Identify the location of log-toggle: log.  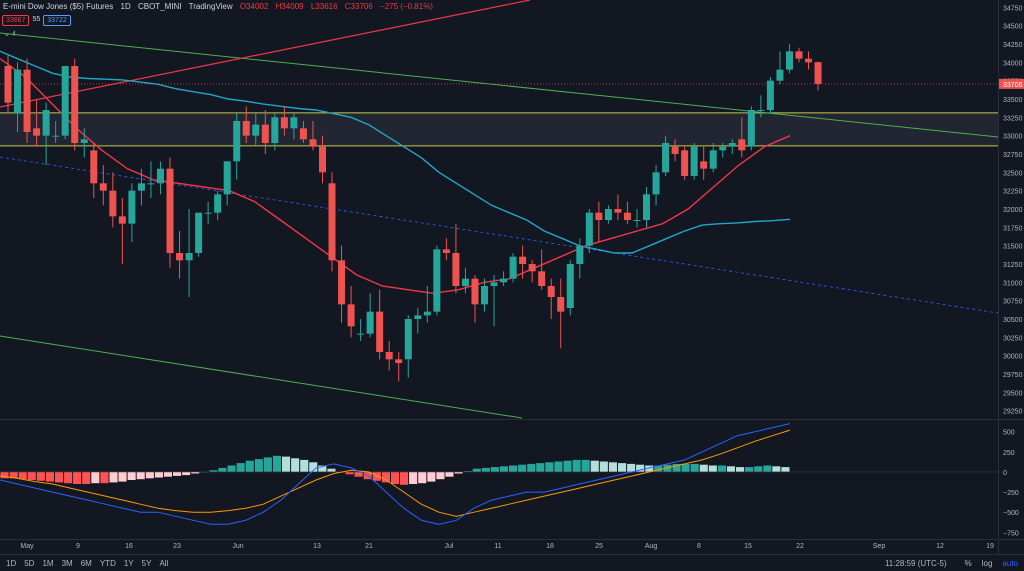
(987, 563).